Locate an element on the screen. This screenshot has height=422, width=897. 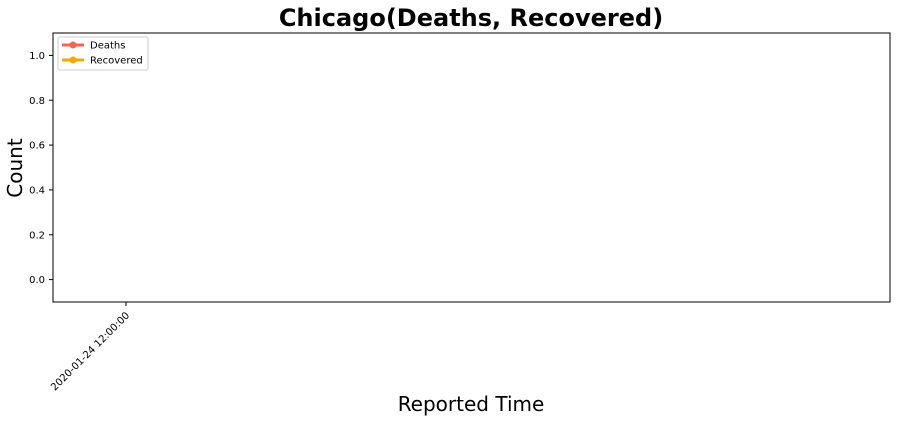
y-tick-label: 0.6 is located at coordinates (37, 146).